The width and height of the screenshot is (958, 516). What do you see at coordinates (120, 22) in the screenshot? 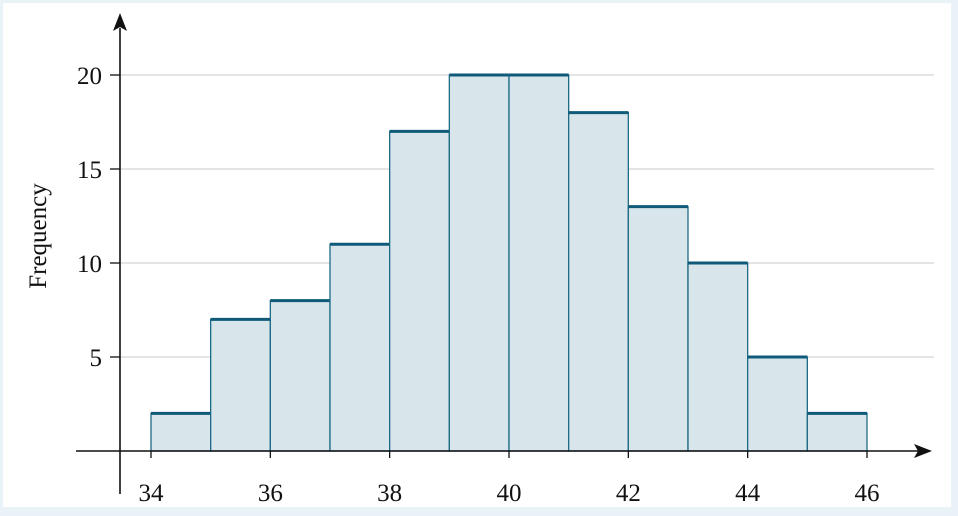
I see `y-axis-arrow` at bounding box center [120, 22].